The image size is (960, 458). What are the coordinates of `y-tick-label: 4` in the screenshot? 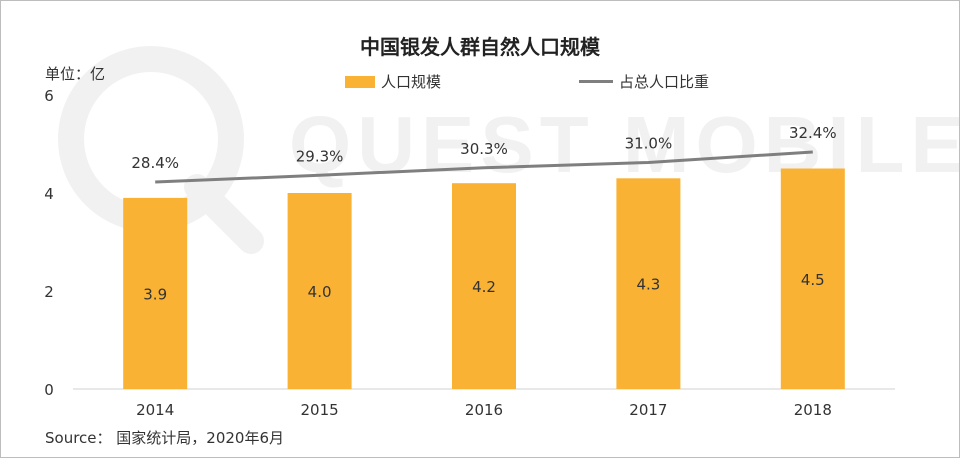 It's located at (49, 194).